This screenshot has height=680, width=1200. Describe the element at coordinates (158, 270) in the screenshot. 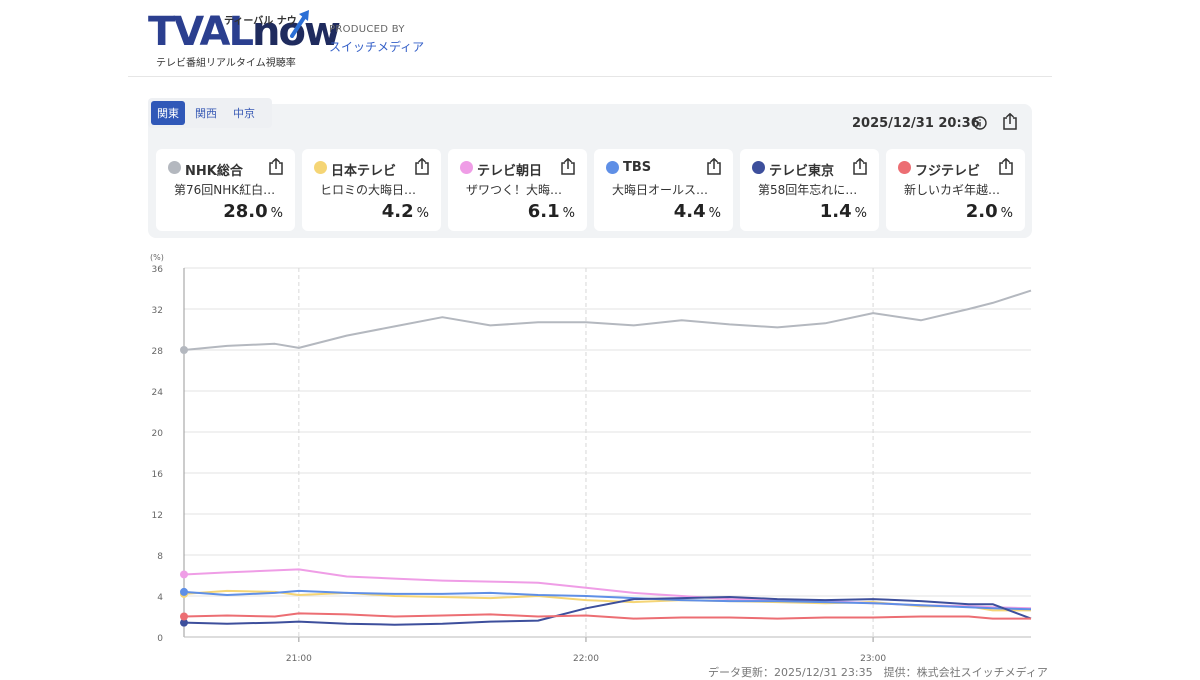

I see `y-tick-label: 36` at that location.